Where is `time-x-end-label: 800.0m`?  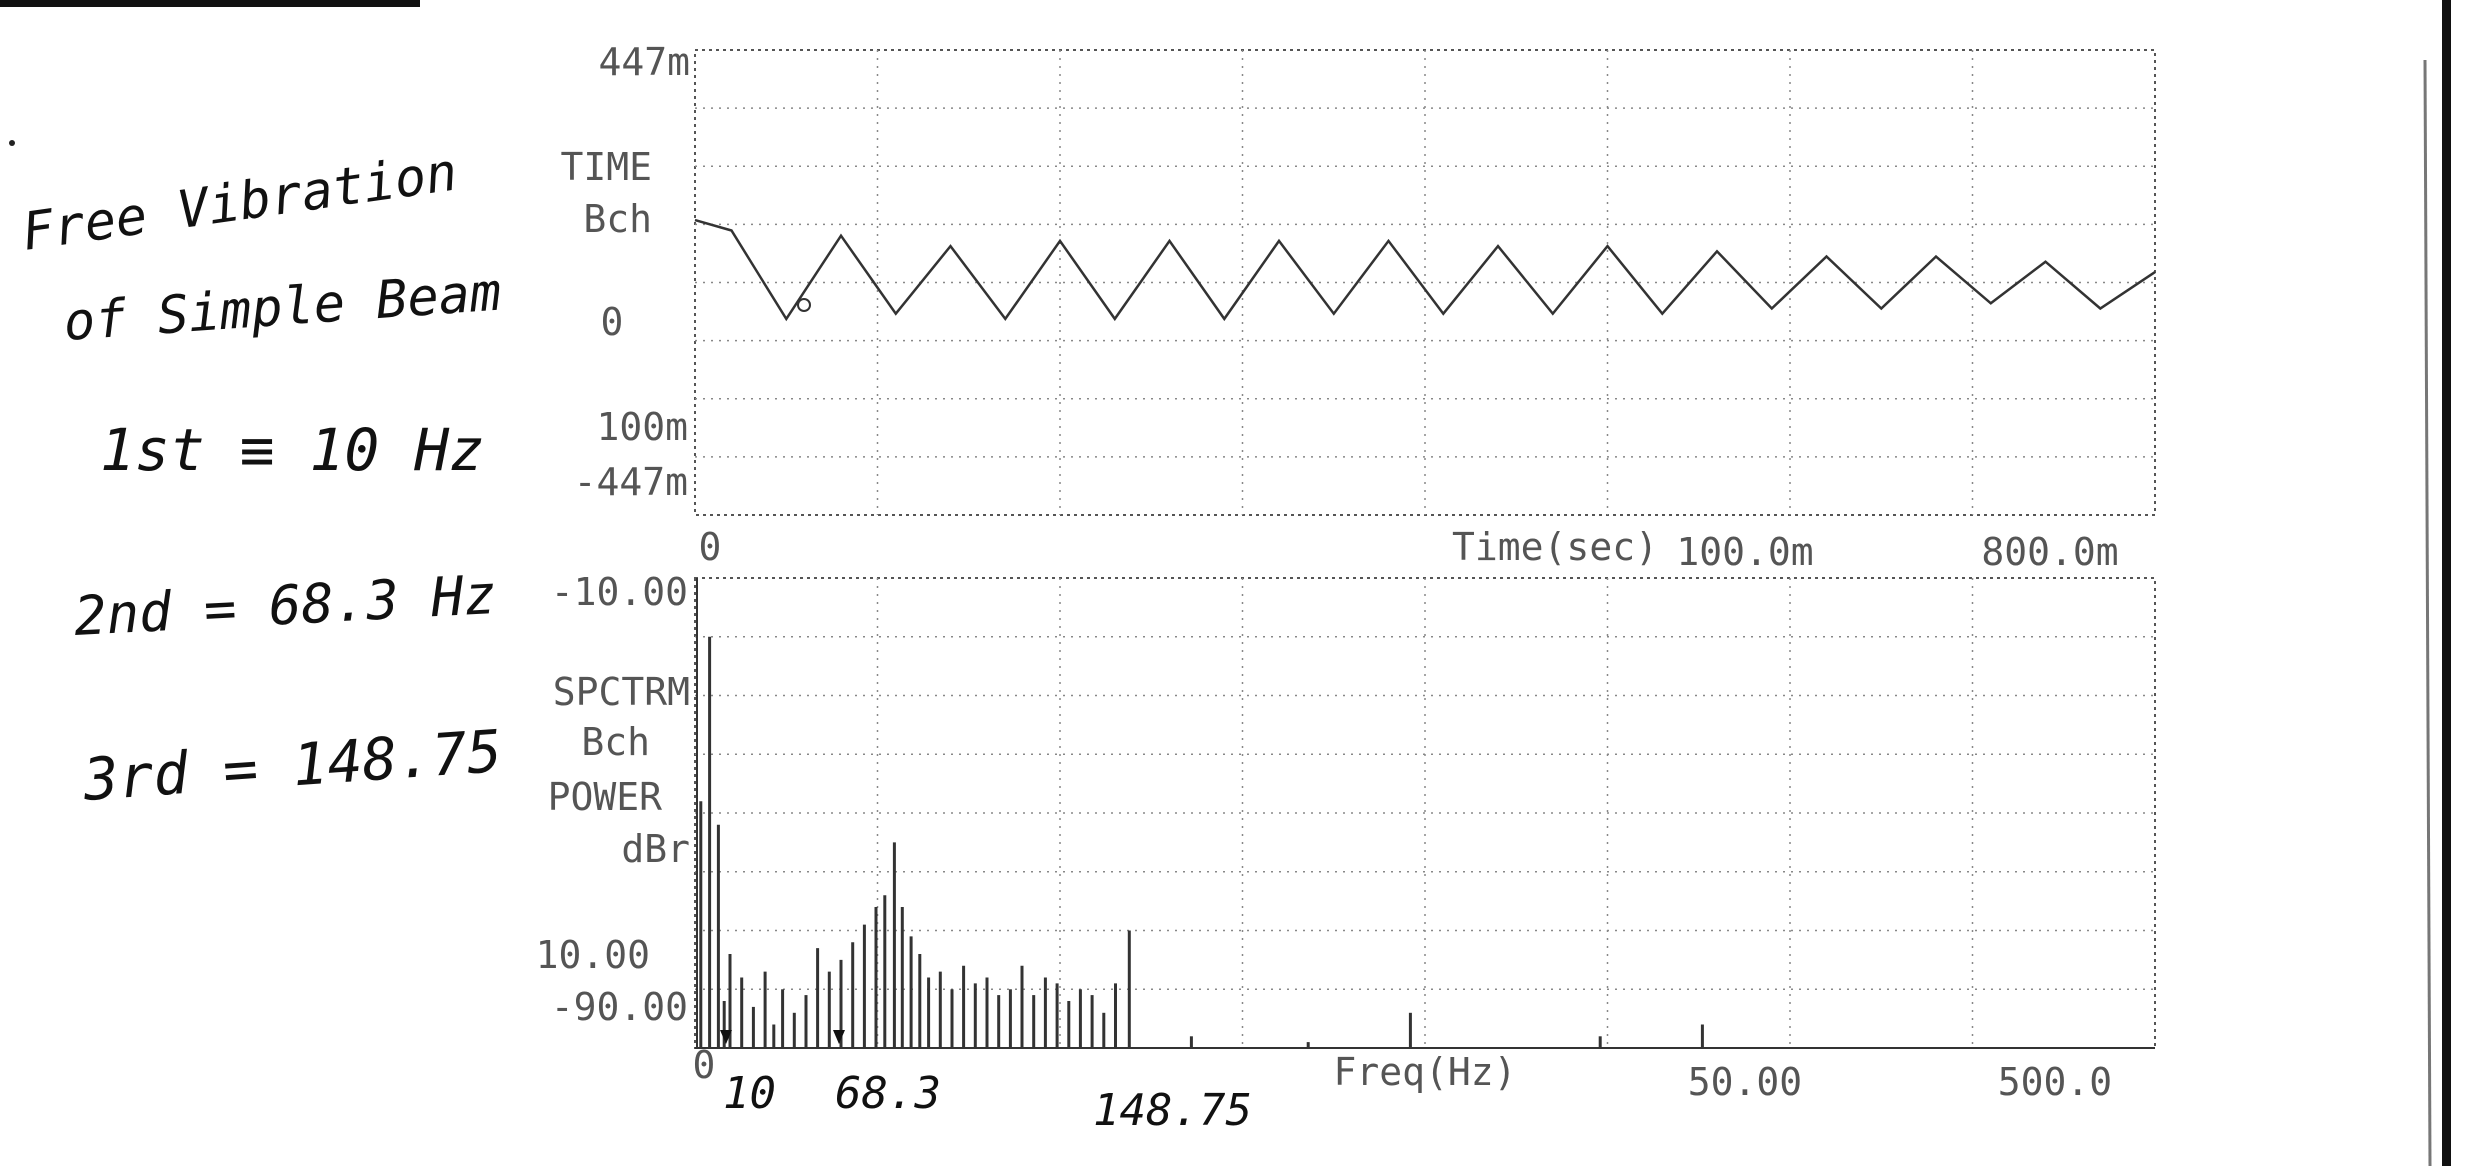
time-x-end-label: 800.0m is located at coordinates (2049, 552).